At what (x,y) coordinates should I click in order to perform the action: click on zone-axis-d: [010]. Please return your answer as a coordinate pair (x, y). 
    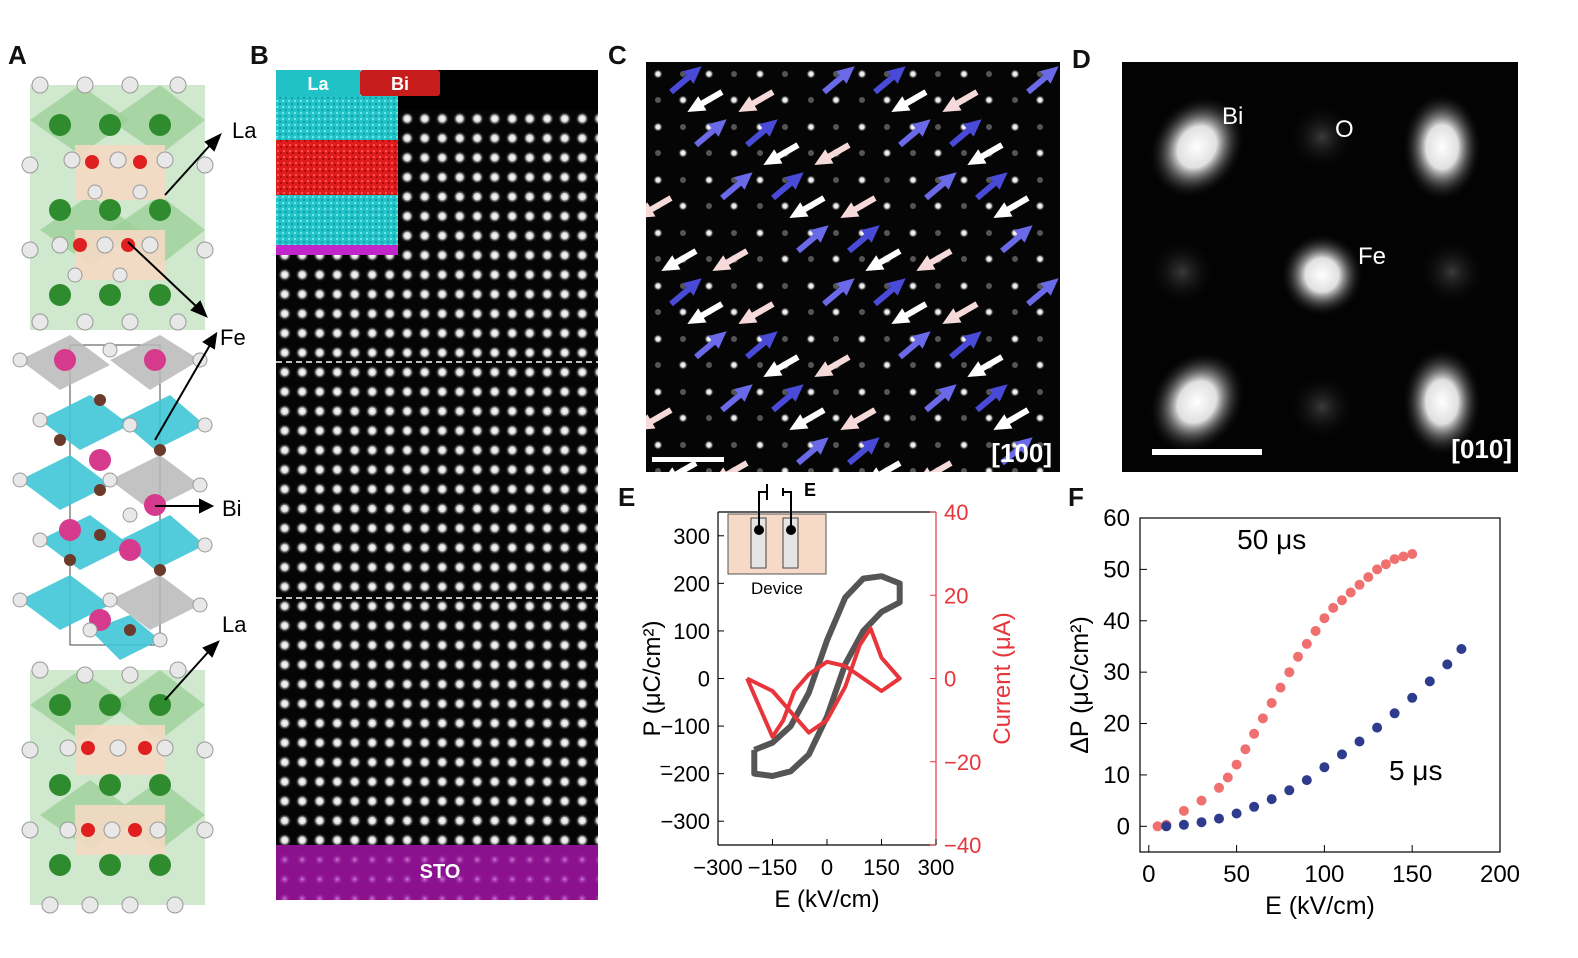
    Looking at the image, I should click on (1481, 449).